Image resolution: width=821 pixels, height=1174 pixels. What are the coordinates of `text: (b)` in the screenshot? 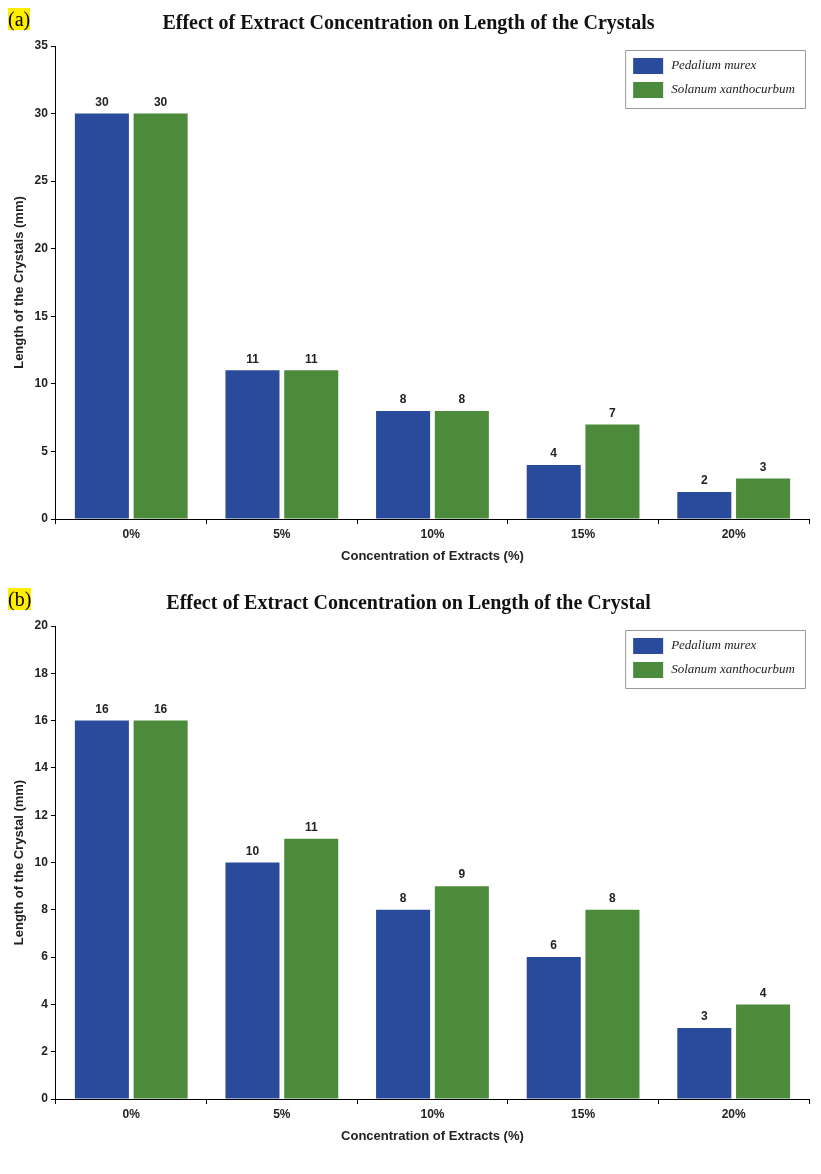 It's located at (20, 599).